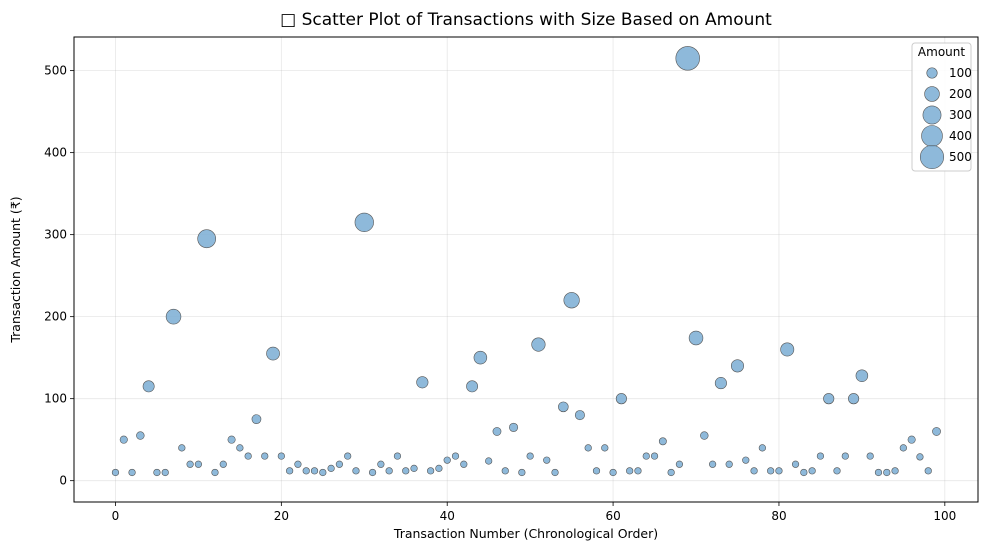  What do you see at coordinates (941, 52) in the screenshot?
I see `legend-title: Amount` at bounding box center [941, 52].